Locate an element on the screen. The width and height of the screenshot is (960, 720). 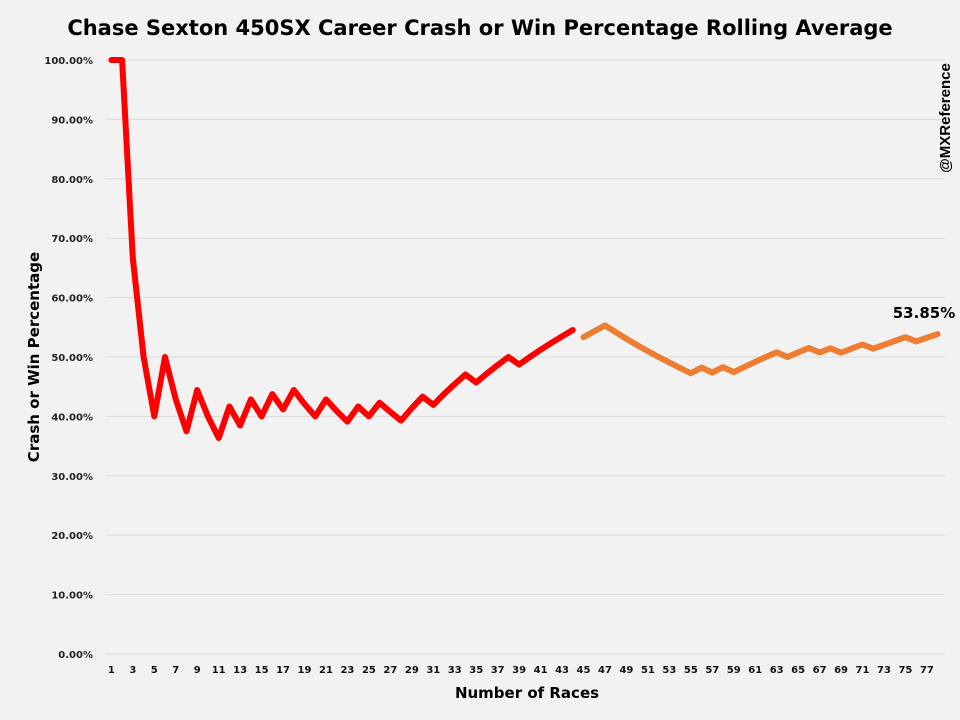
x-tick-label: 71 is located at coordinates (863, 670).